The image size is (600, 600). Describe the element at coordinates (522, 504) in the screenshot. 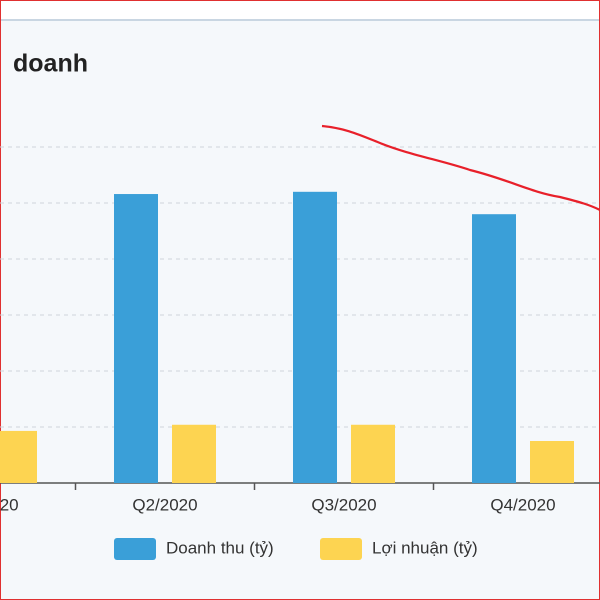

I see `x-tick-label: Q4/2020` at that location.